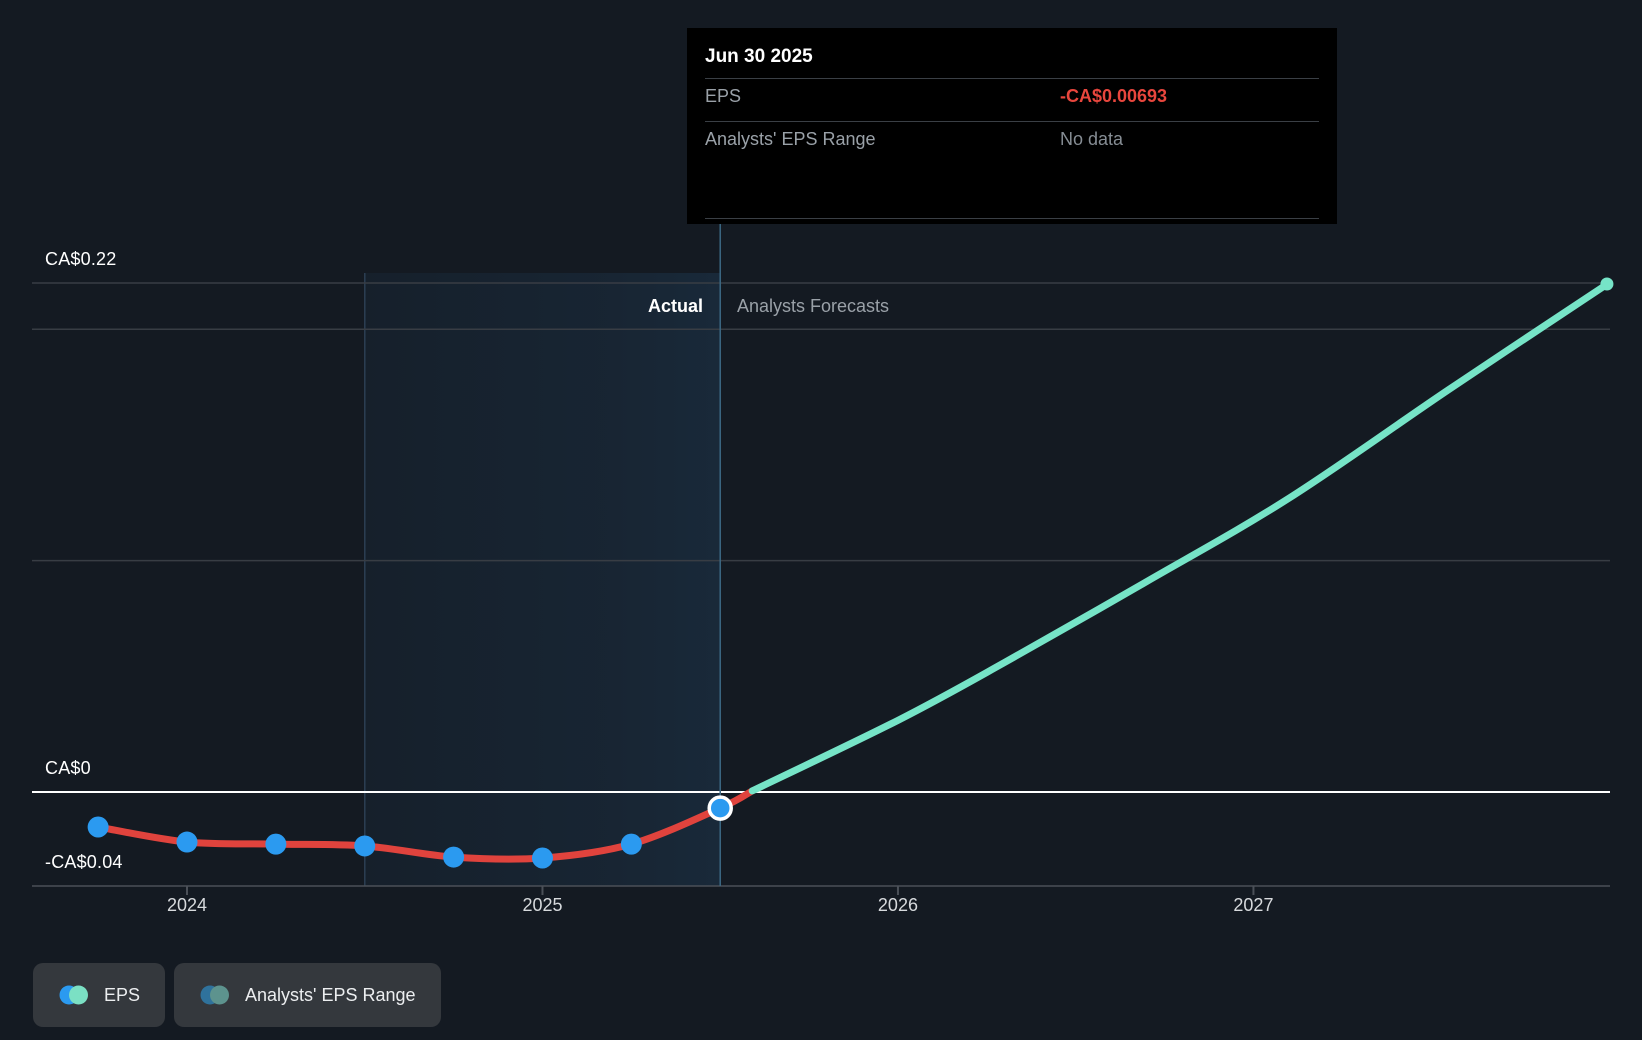 The width and height of the screenshot is (1642, 1040). What do you see at coordinates (99, 995) in the screenshot?
I see `legend-toggle-eps: EPS` at bounding box center [99, 995].